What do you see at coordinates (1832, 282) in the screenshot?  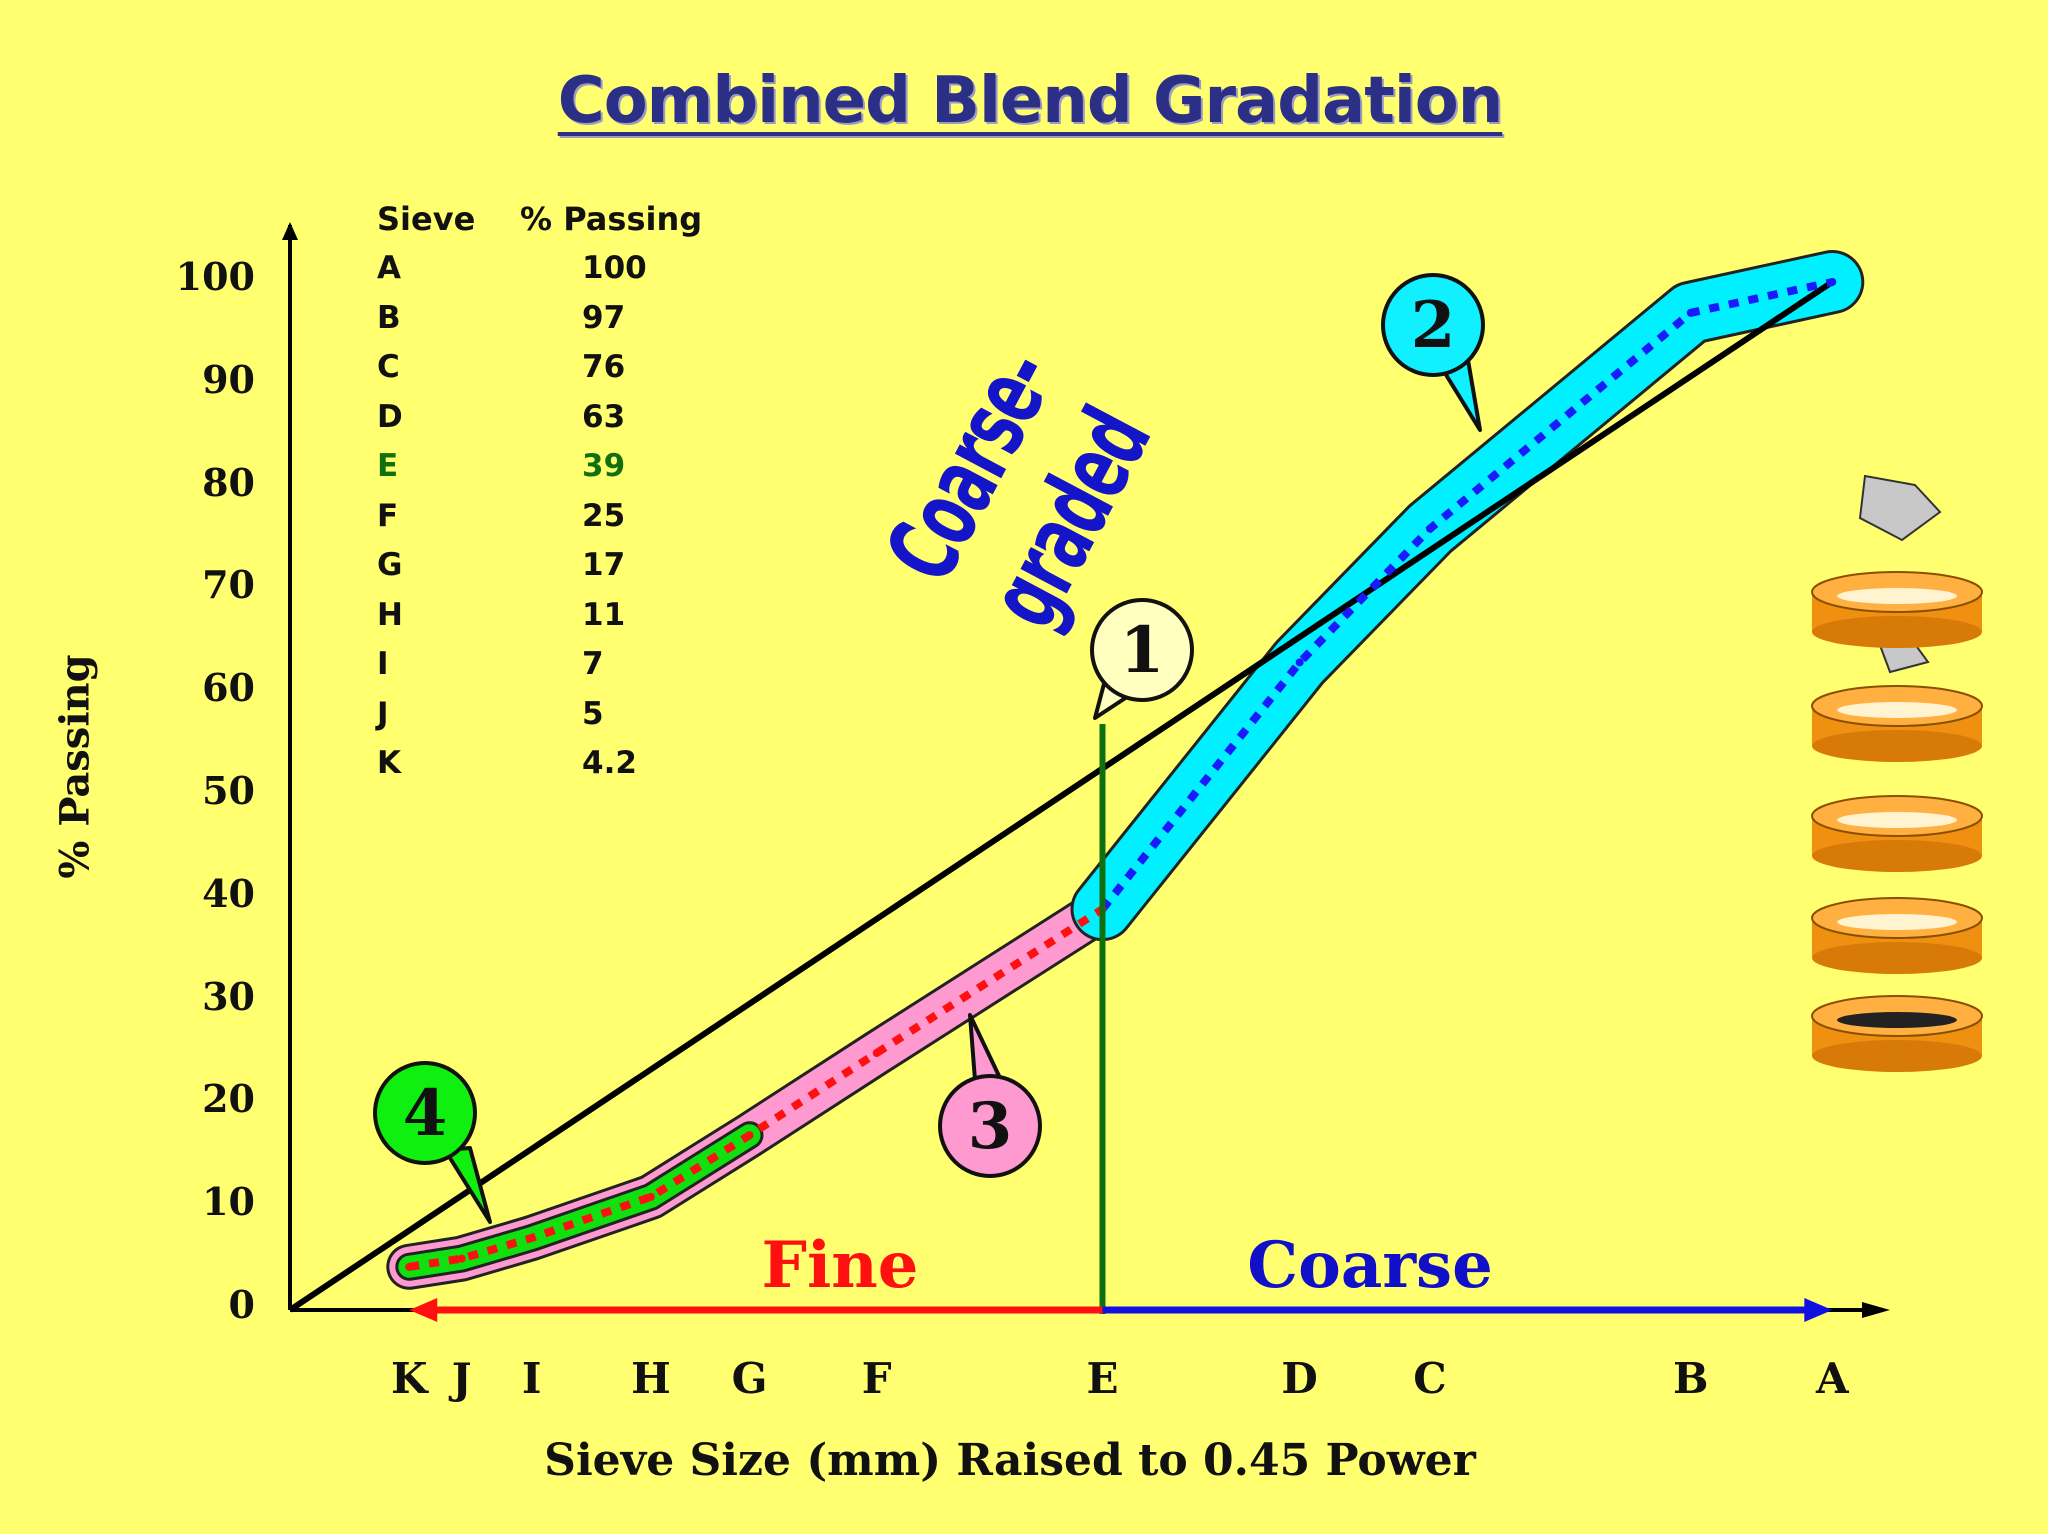 I see `data-point-A` at bounding box center [1832, 282].